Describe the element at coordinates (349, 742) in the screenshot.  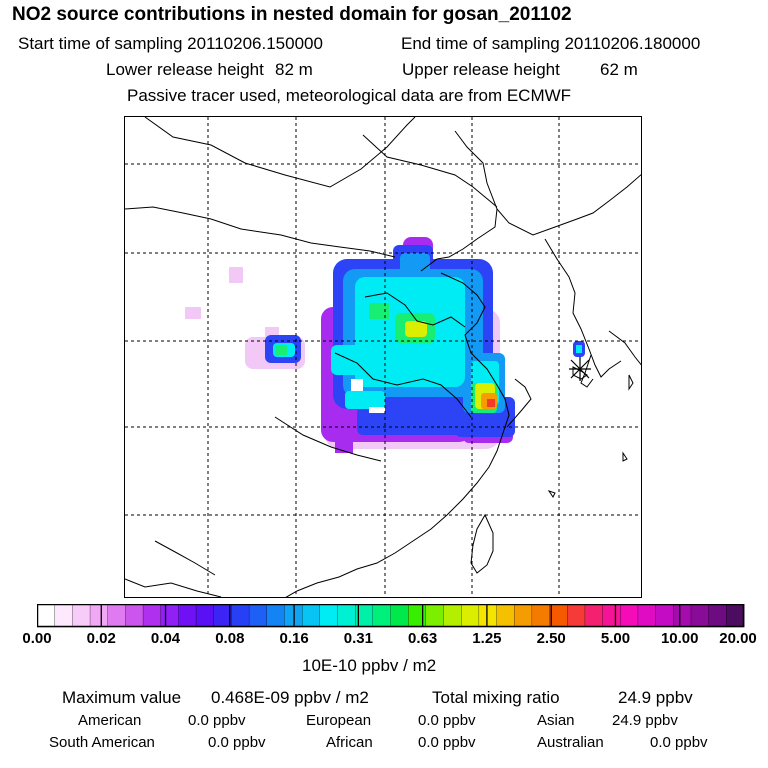
I see `region-african-name: African` at that location.